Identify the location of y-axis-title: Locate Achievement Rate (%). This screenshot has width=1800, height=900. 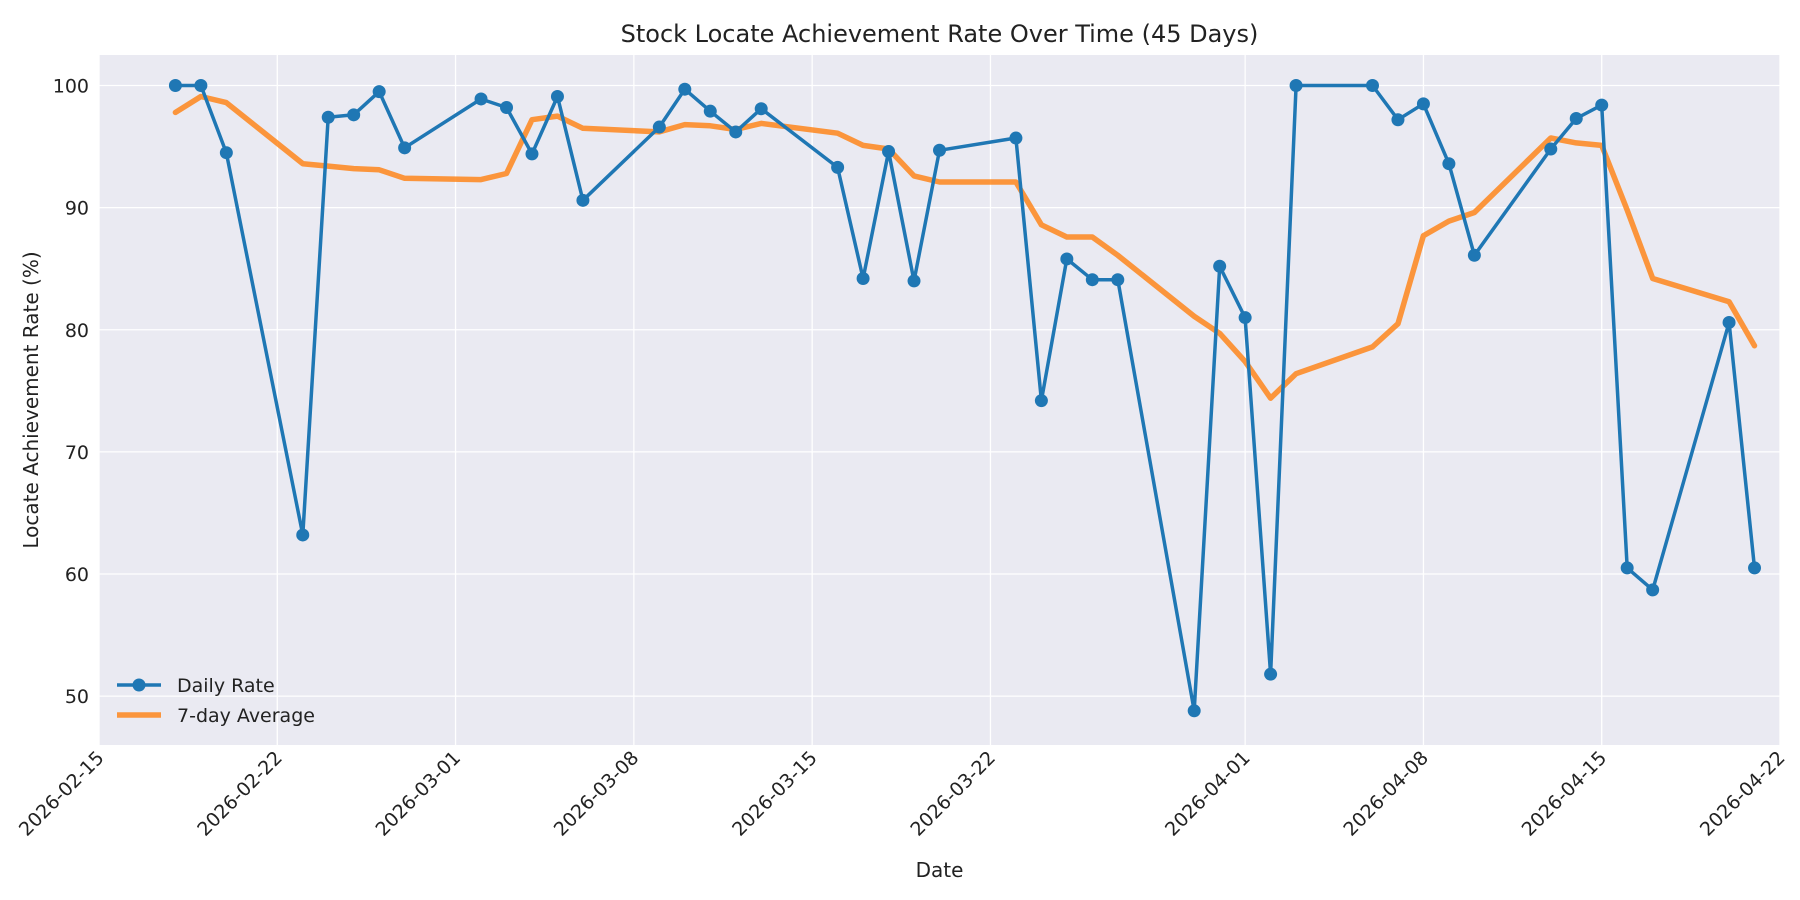
(31, 399).